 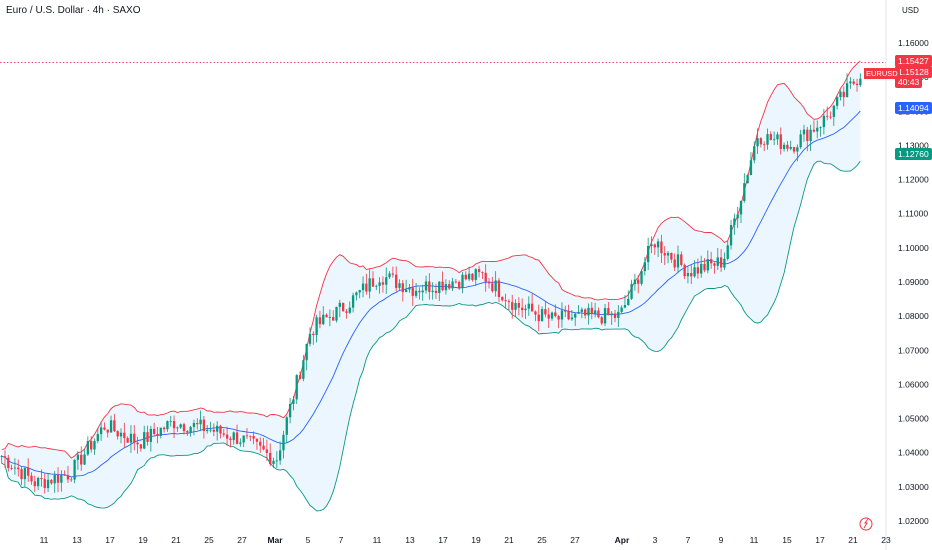 What do you see at coordinates (913, 248) in the screenshot?
I see `y-tick-label: 1.10000` at bounding box center [913, 248].